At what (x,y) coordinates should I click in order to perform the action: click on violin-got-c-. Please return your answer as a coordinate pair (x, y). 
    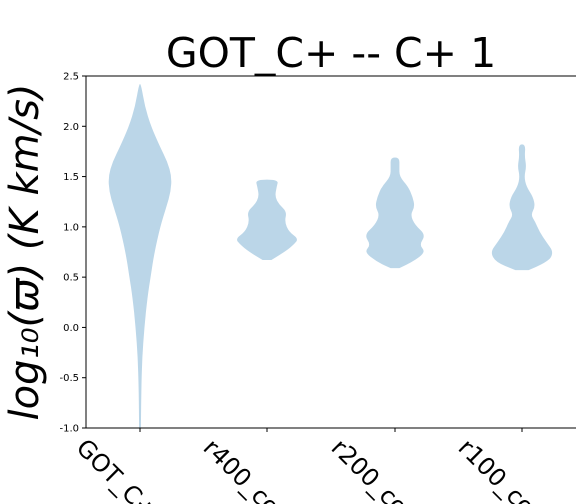
    Looking at the image, I should click on (140, 256).